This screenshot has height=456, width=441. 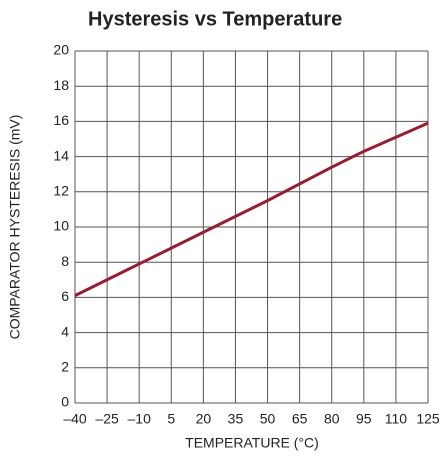 What do you see at coordinates (300, 419) in the screenshot?
I see `x-tick-label: 65` at bounding box center [300, 419].